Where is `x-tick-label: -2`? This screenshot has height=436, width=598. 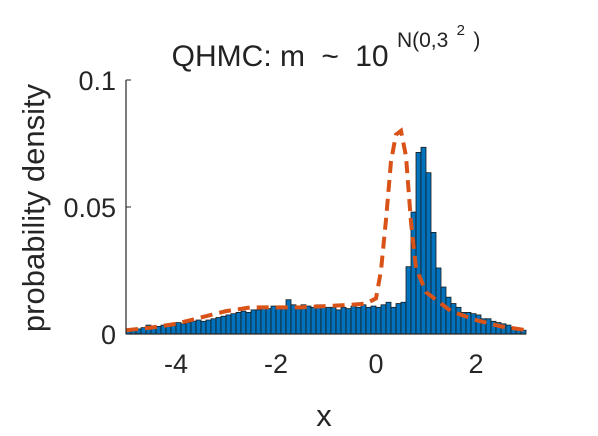
x-tick-label: -2 is located at coordinates (276, 364).